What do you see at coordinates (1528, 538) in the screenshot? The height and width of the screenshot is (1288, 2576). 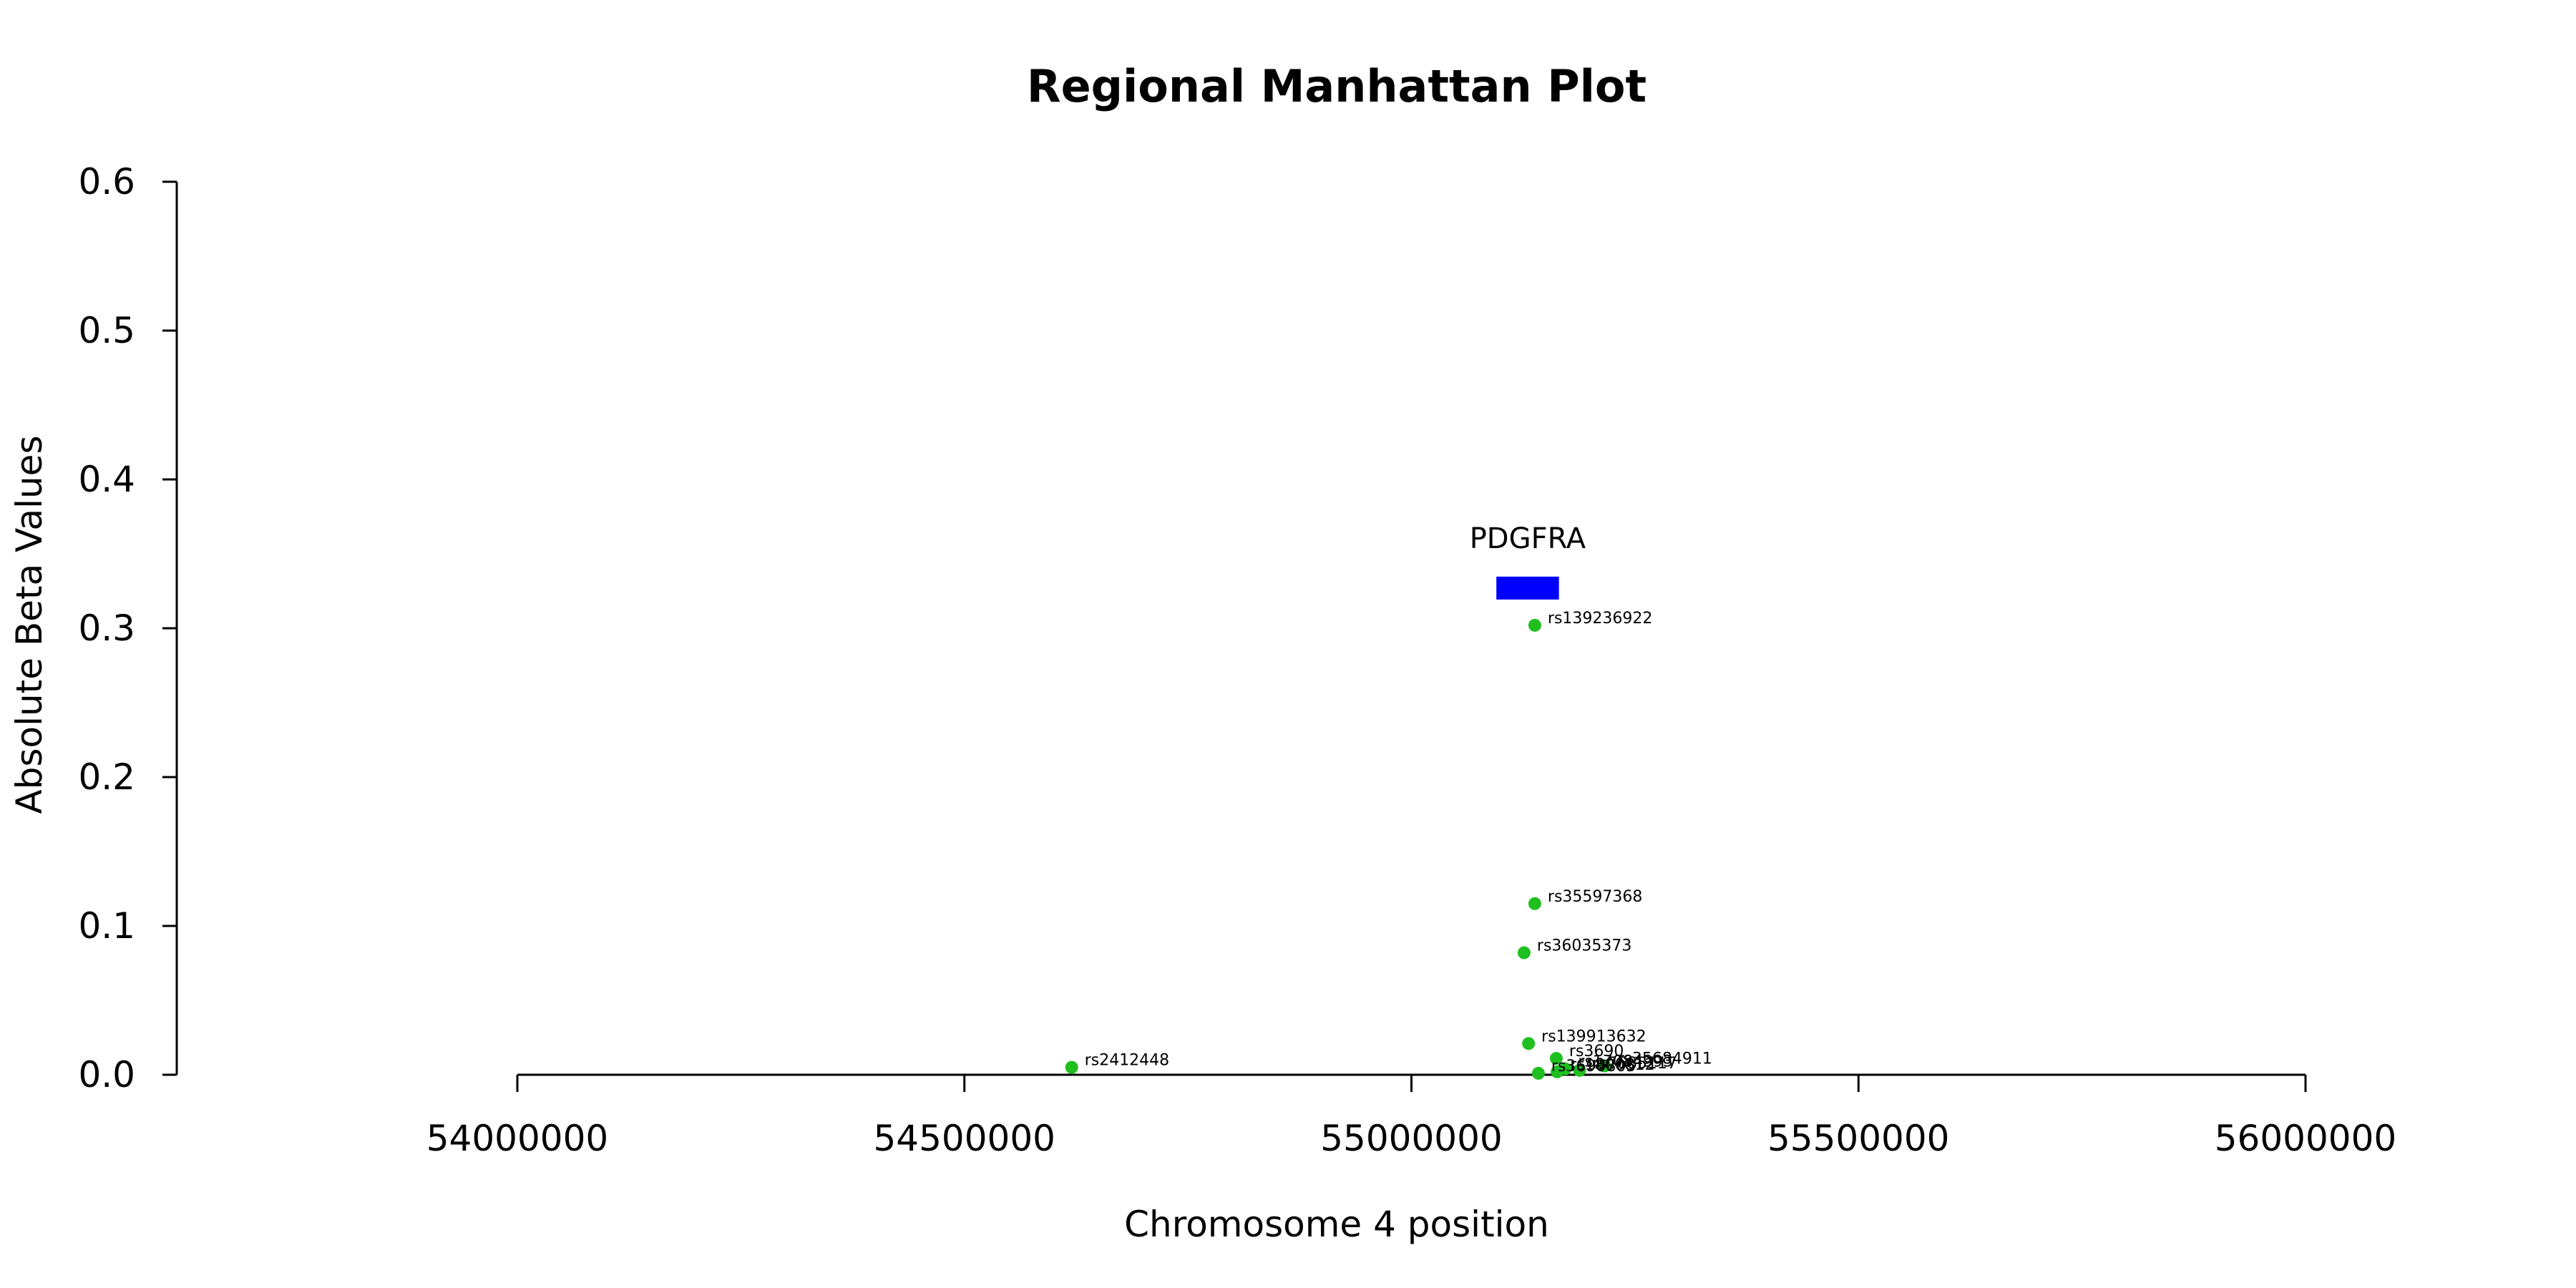 I see `gene-label: PDGFRA` at bounding box center [1528, 538].